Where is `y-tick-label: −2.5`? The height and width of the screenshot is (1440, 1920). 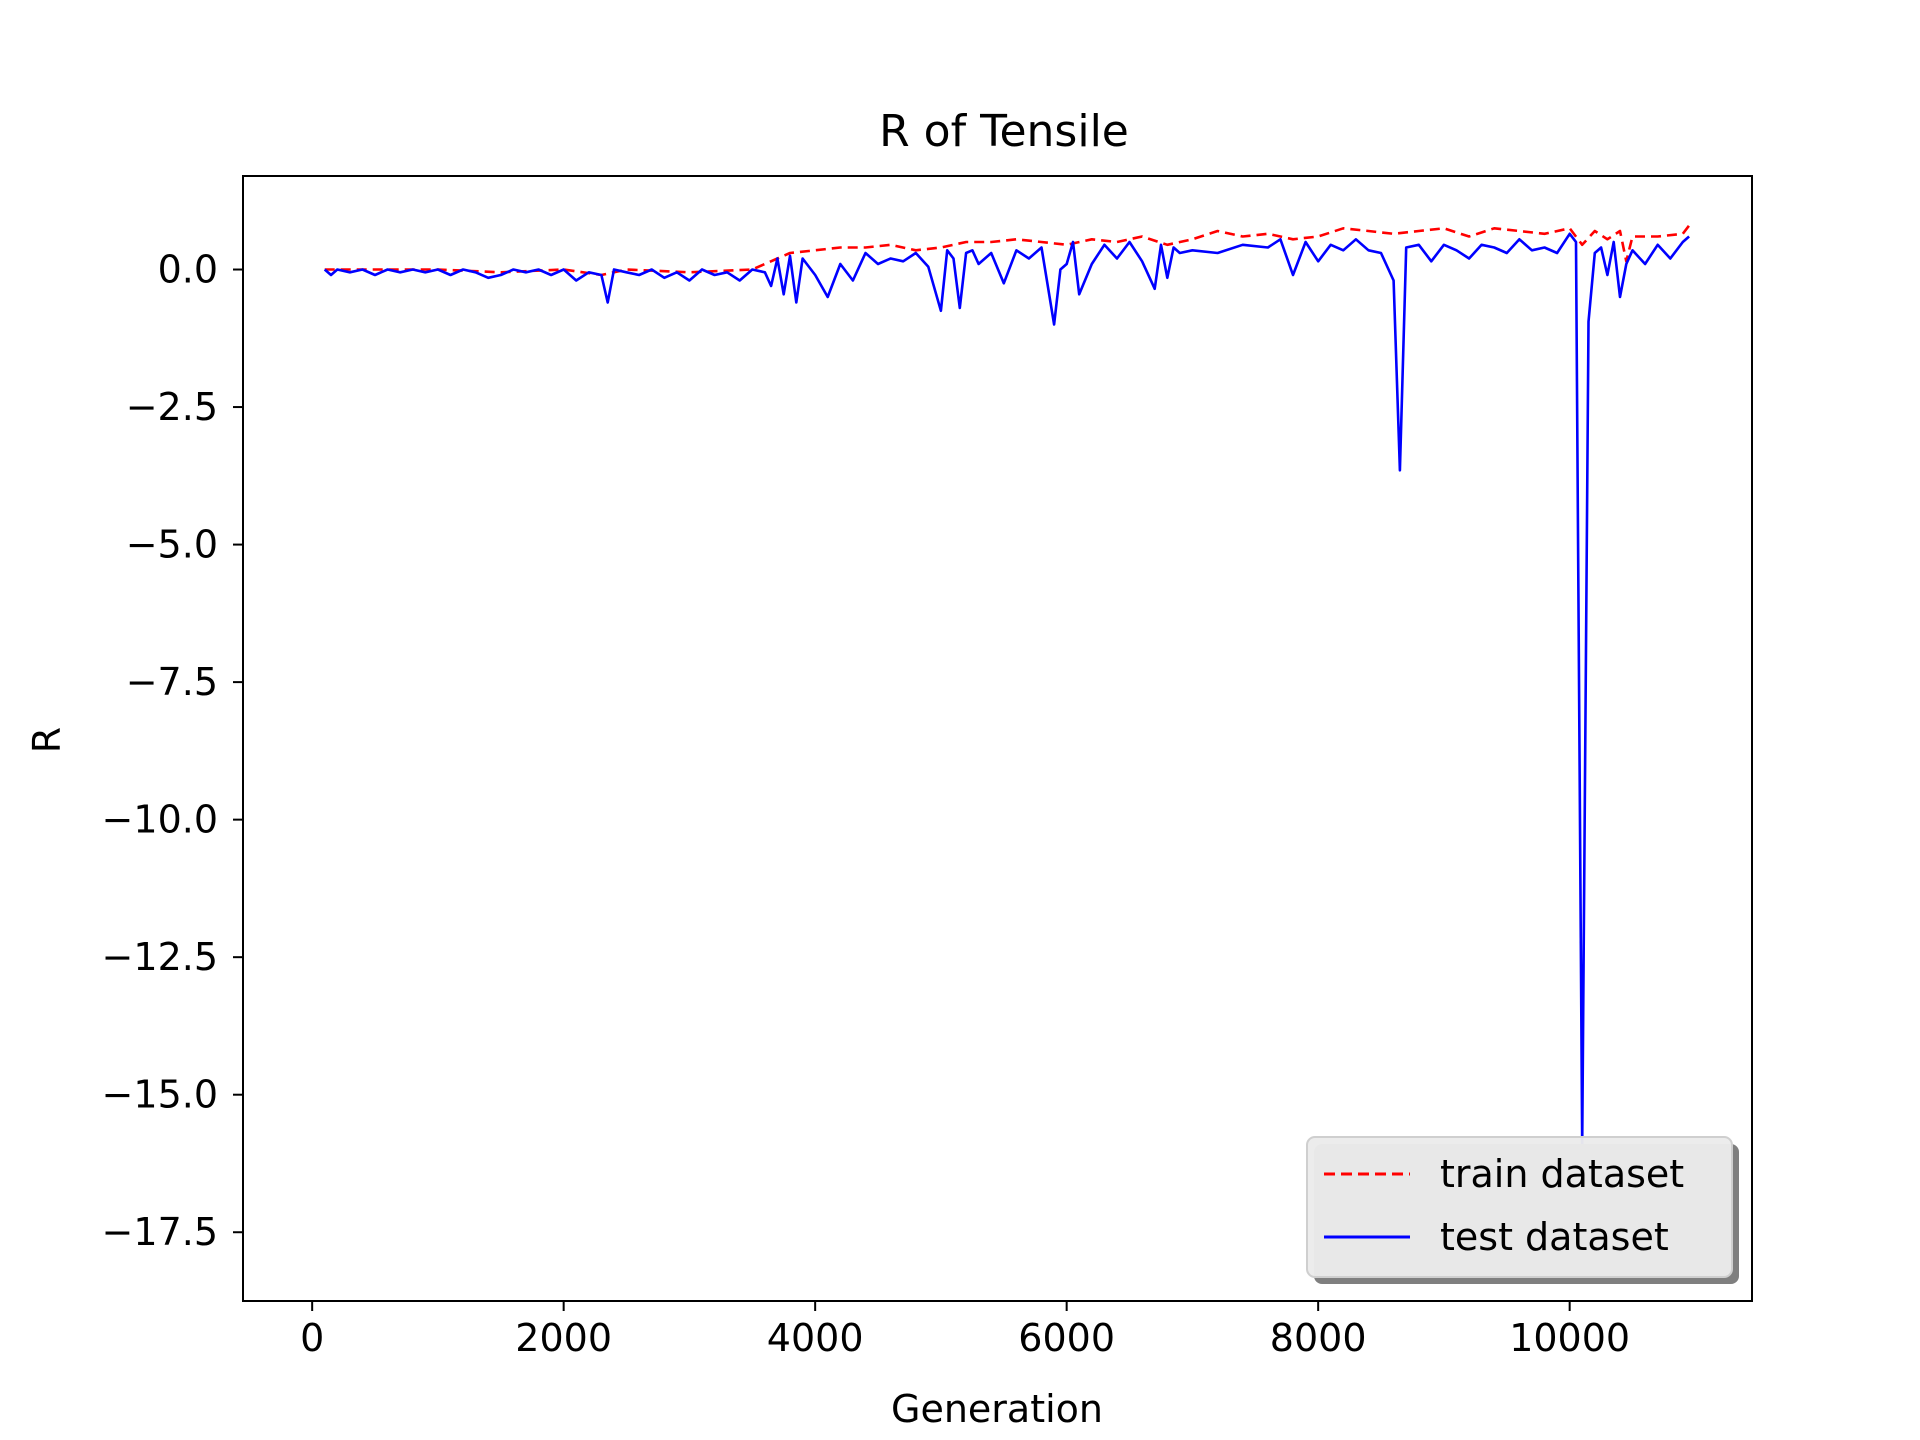
y-tick-label: −2.5 is located at coordinates (172, 407).